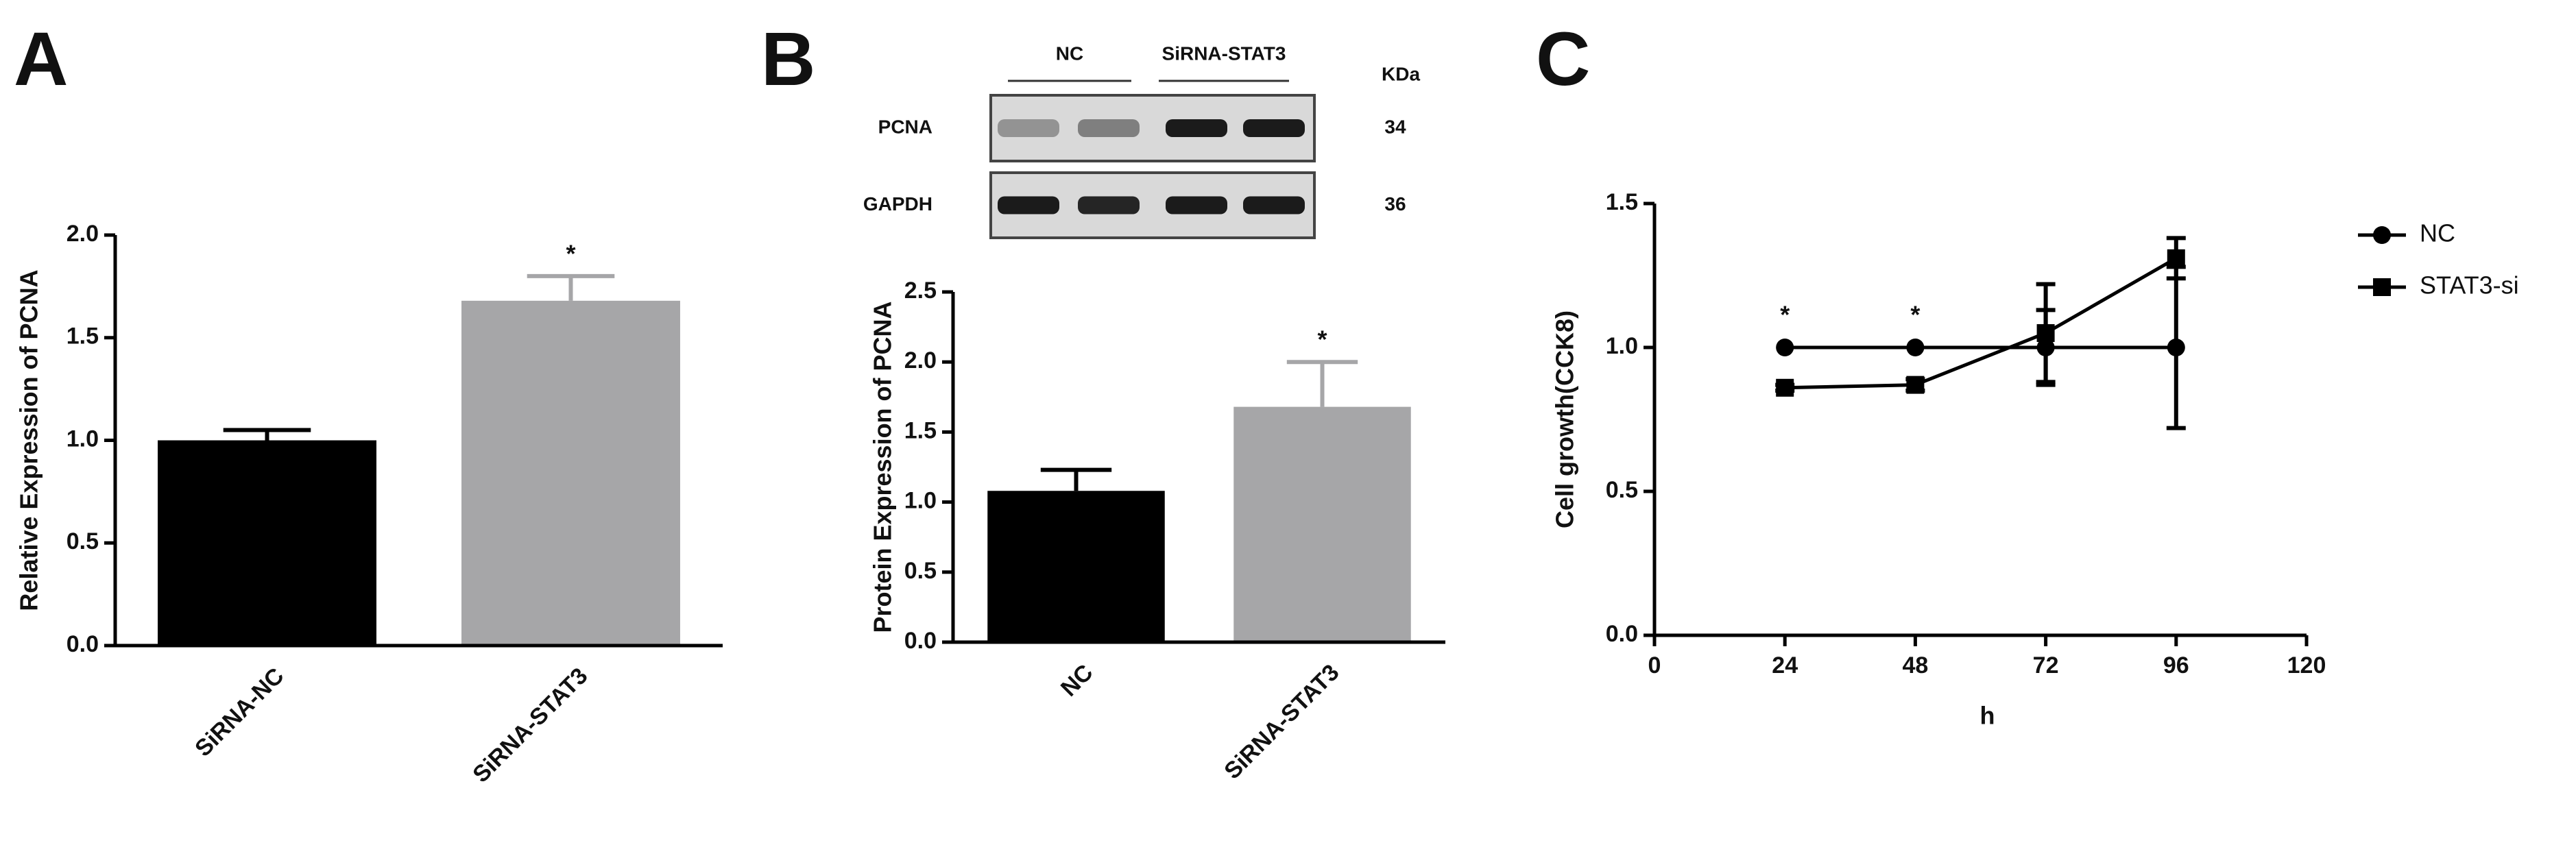  I want to click on x-tick-label: 24, so click(1785, 665).